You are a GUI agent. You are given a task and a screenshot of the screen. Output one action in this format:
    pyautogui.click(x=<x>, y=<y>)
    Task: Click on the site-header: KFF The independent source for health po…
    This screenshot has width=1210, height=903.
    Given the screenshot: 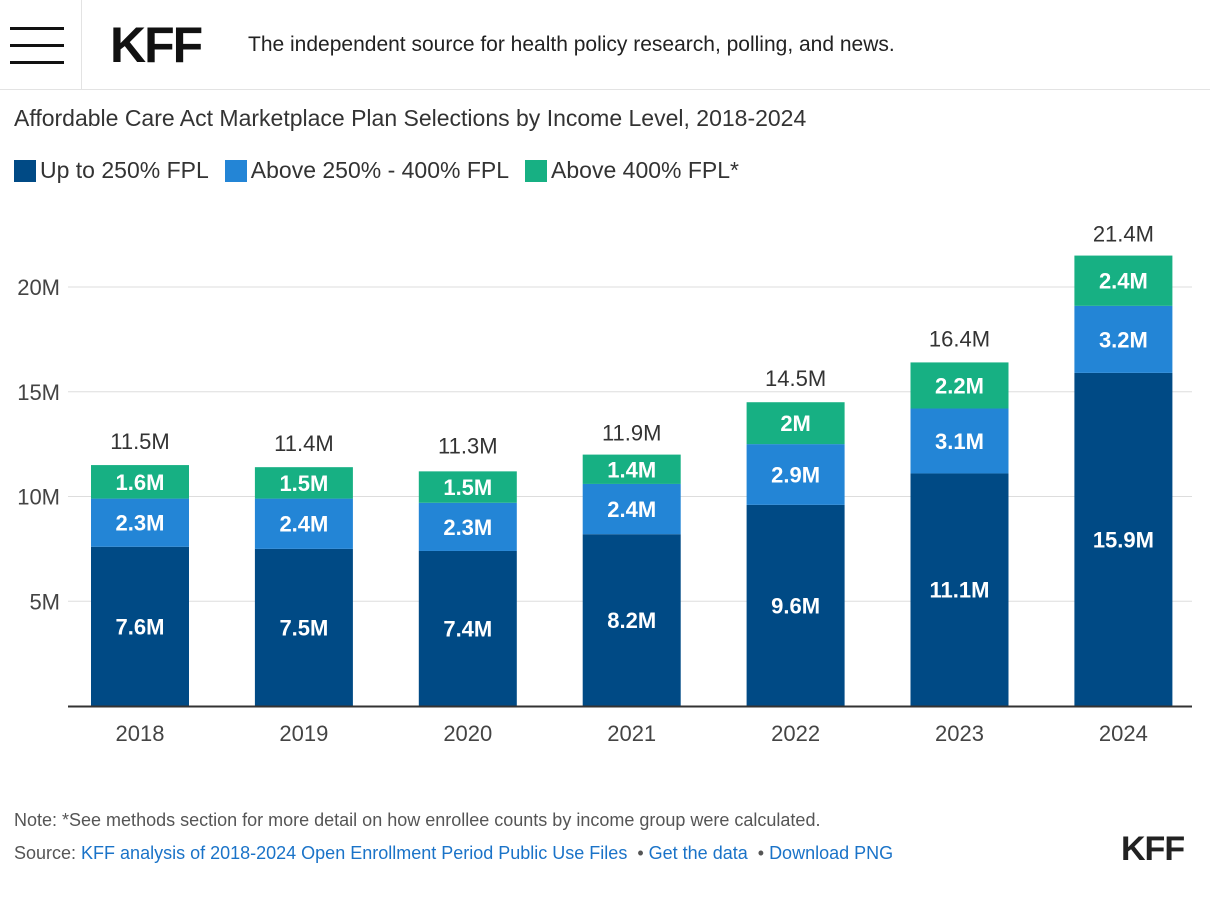 What is the action you would take?
    pyautogui.click(x=605, y=45)
    